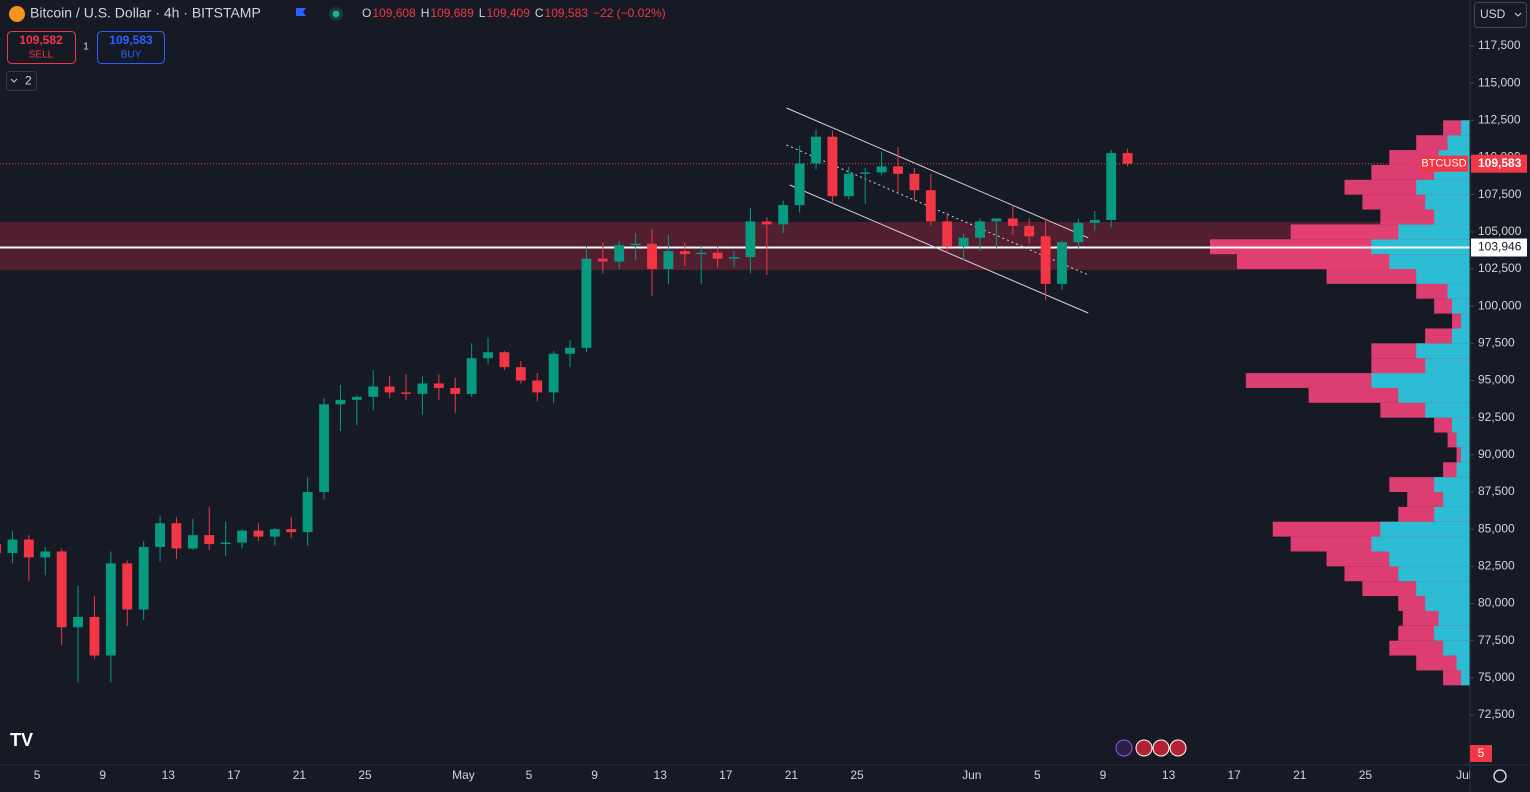  I want to click on x-tick-label: May, so click(463, 775).